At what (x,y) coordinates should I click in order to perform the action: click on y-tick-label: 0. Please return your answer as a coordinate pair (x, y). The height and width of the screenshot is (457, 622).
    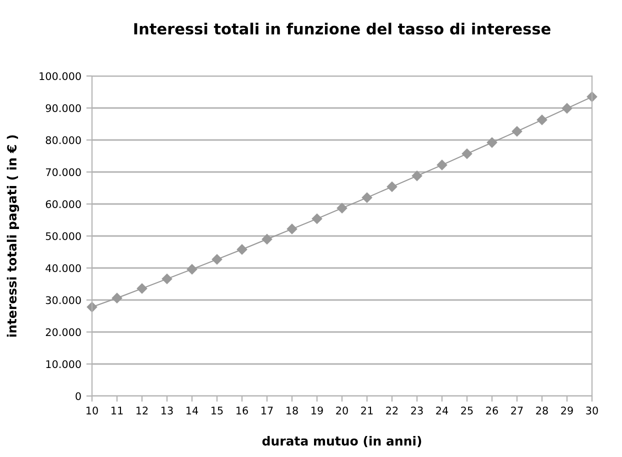
    Looking at the image, I should click on (78, 396).